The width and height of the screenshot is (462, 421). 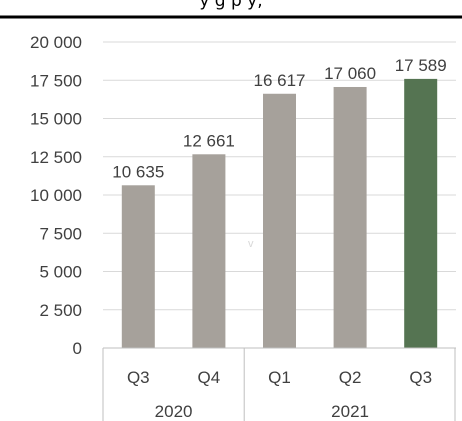 I want to click on y-tick-label: 12 500, so click(x=56, y=157).